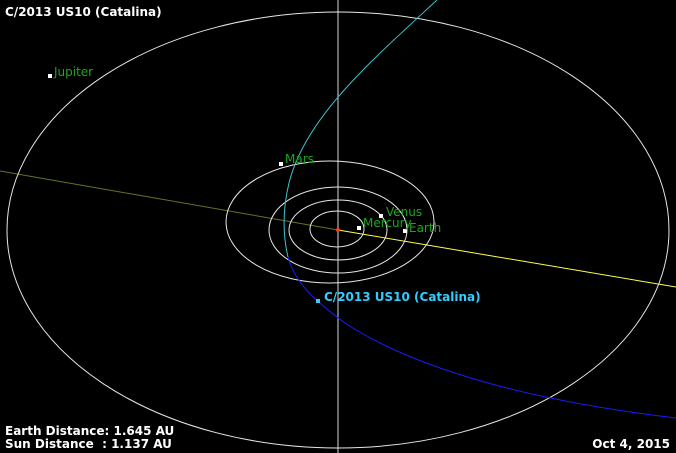  I want to click on sun-icon, so click(338, 230).